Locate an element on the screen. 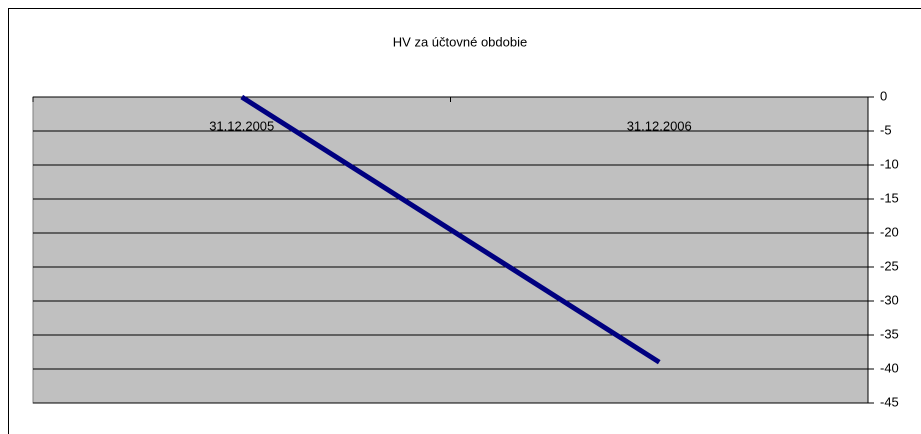  y-tick-label: -35 is located at coordinates (889, 333).